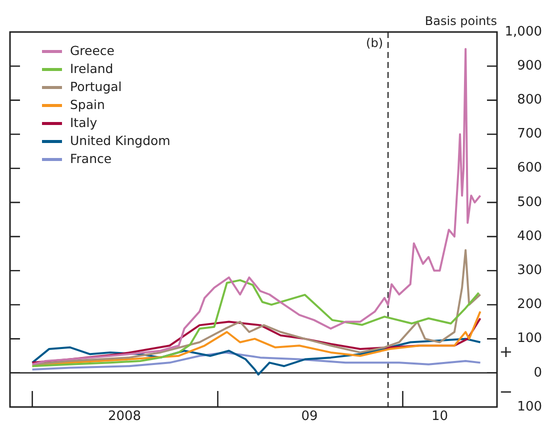  What do you see at coordinates (529, 100) in the screenshot?
I see `y-tick-label: 800` at bounding box center [529, 100].